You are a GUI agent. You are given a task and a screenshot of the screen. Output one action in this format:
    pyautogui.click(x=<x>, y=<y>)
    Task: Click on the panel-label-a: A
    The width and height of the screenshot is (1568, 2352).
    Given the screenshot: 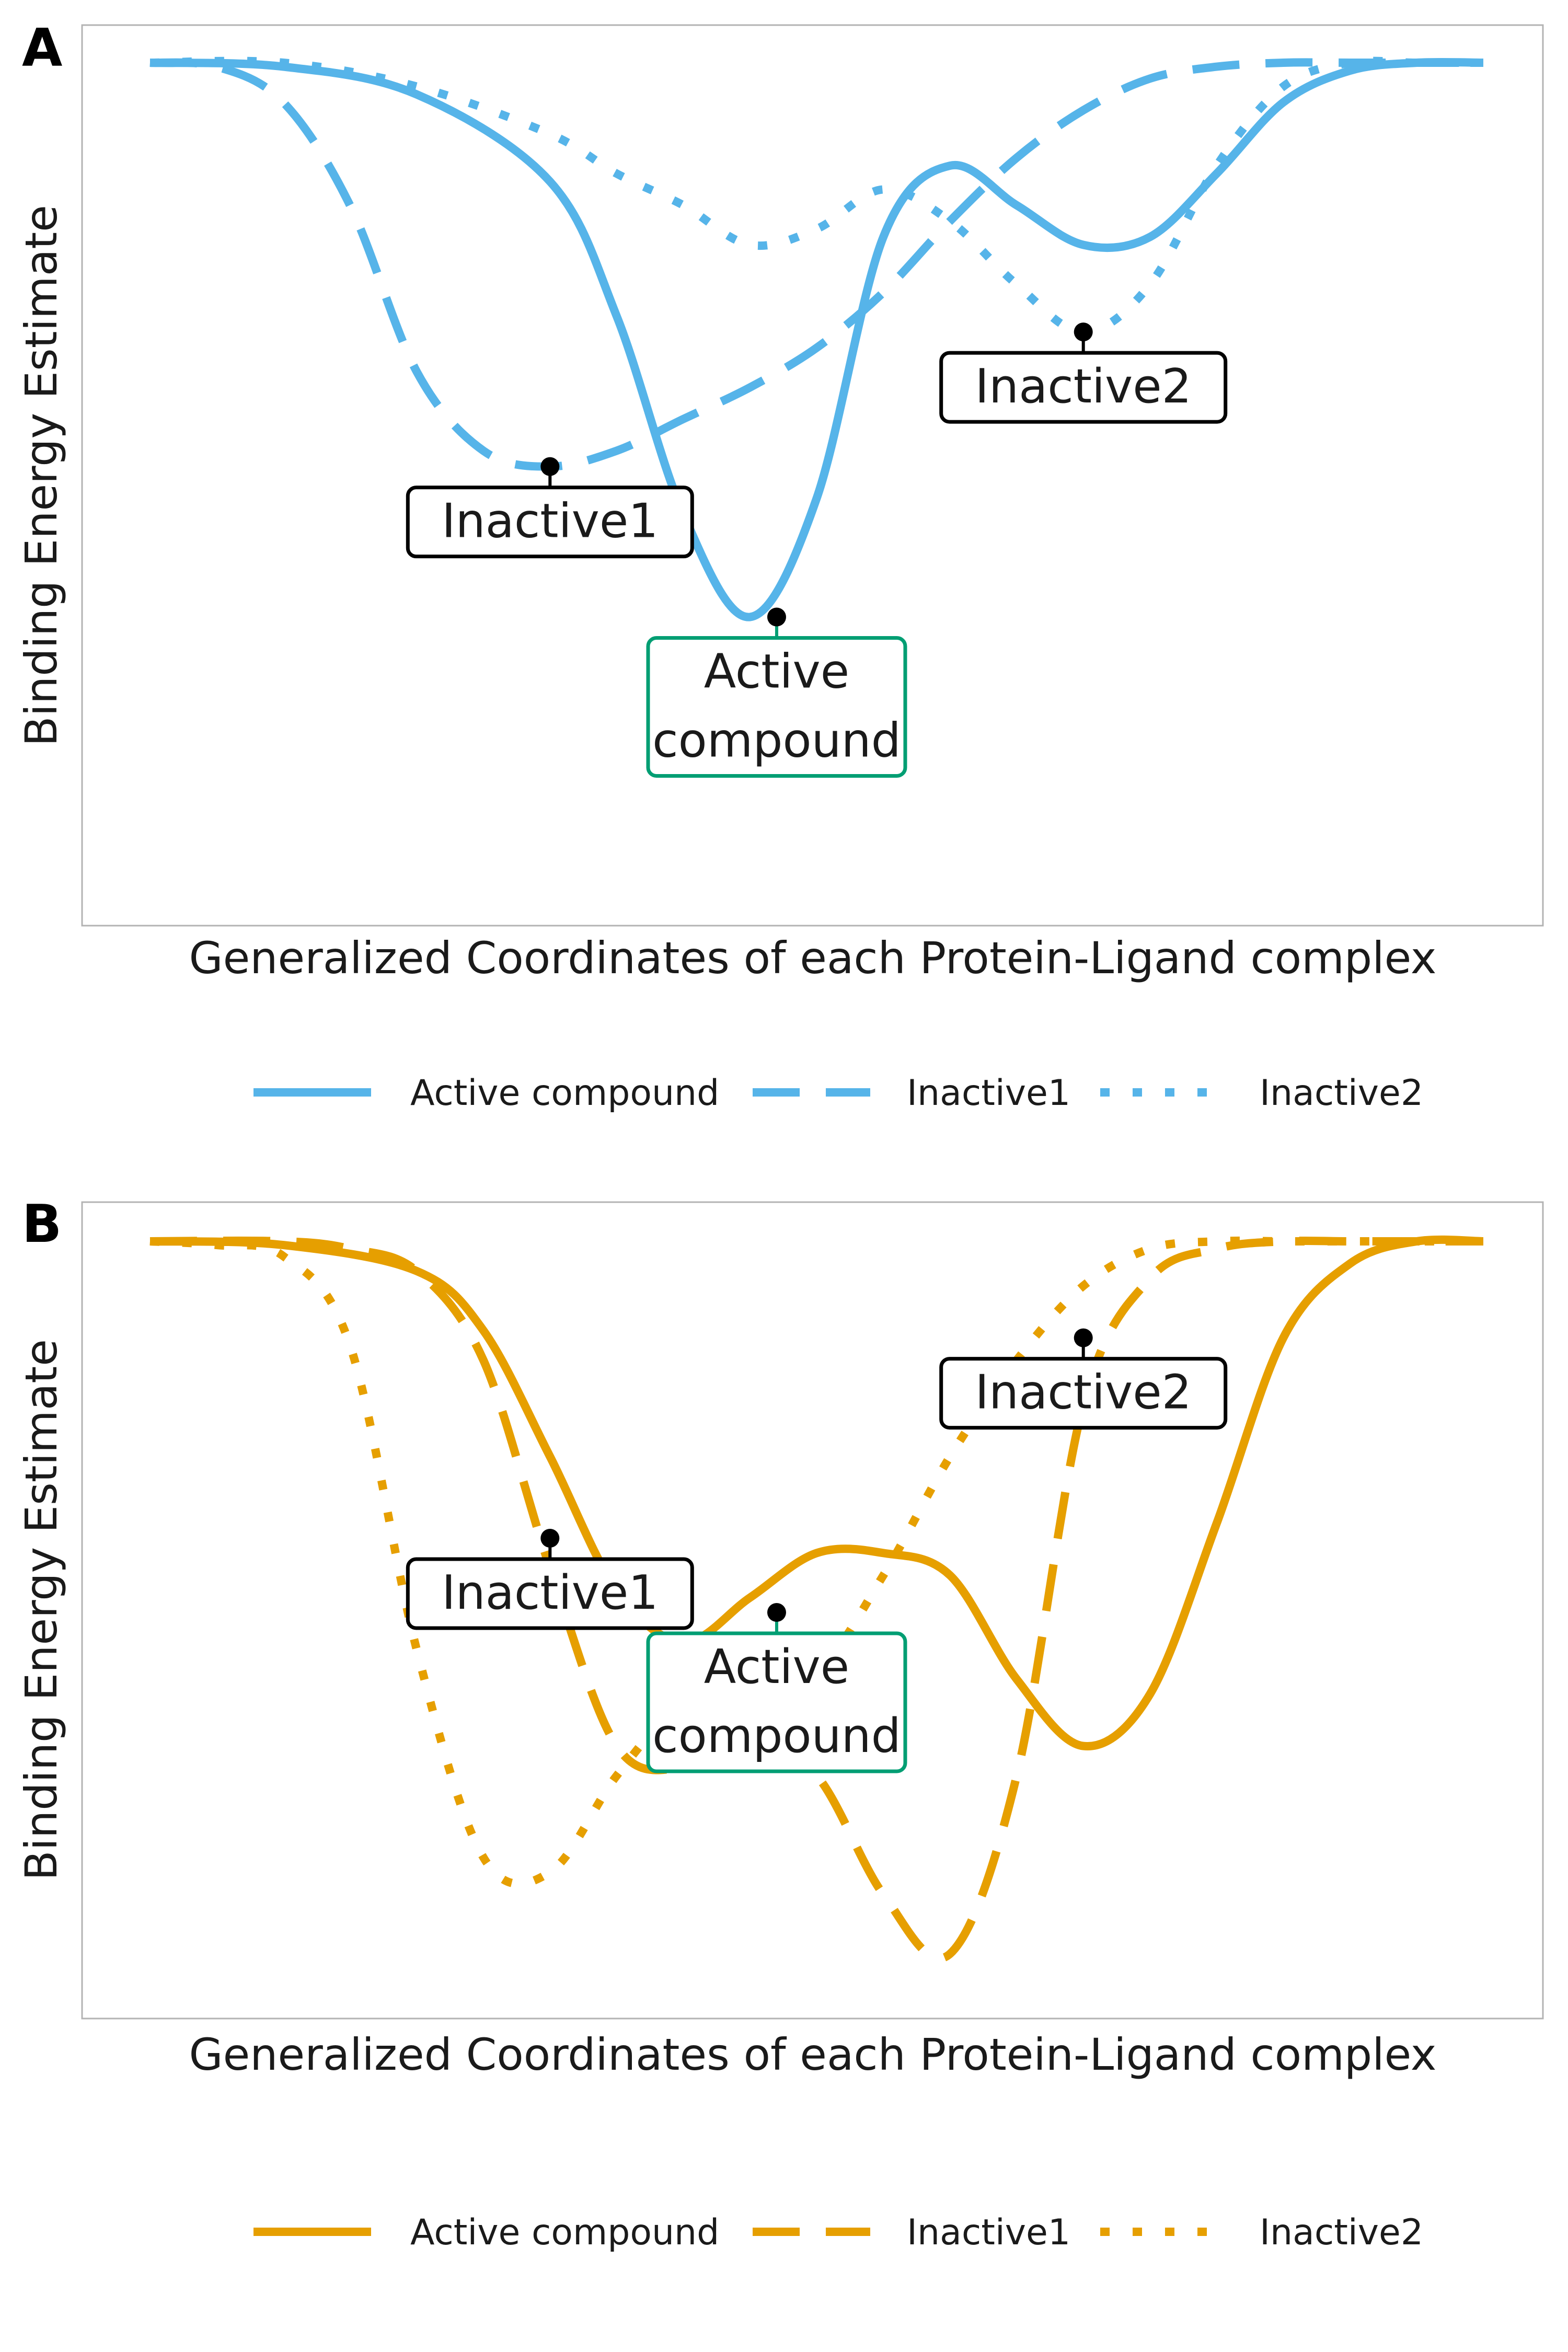 What is the action you would take?
    pyautogui.click(x=42, y=47)
    